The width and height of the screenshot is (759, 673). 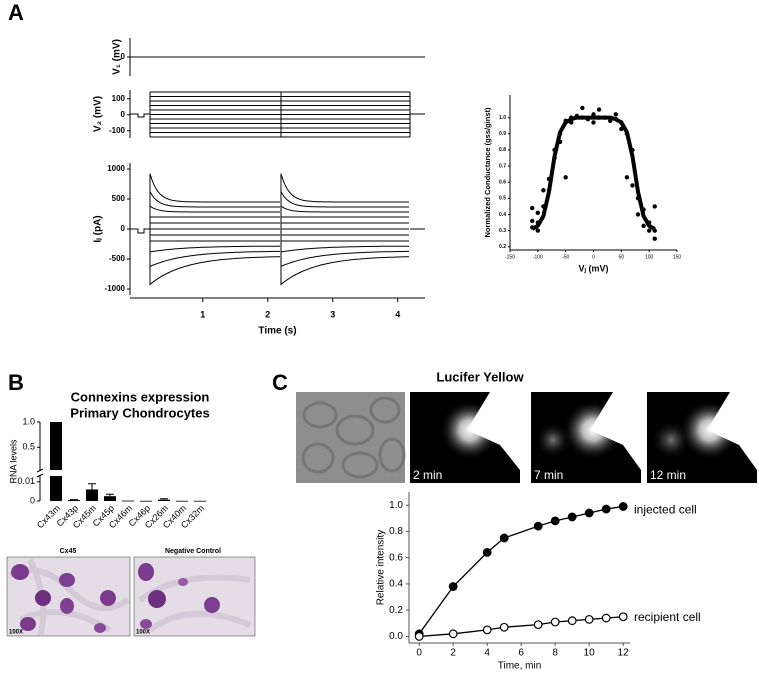 What do you see at coordinates (502, 166) in the screenshot?
I see `y-tick-label: 0.7` at bounding box center [502, 166].